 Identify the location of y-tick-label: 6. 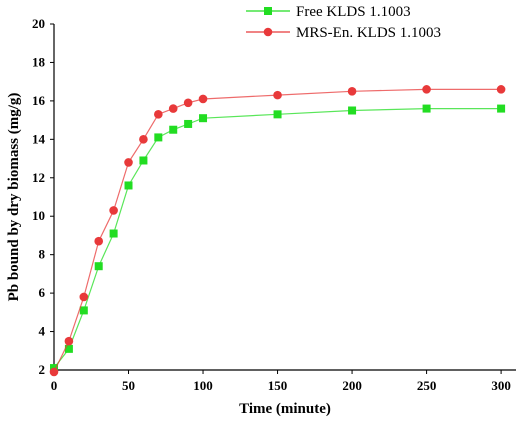
(42, 292).